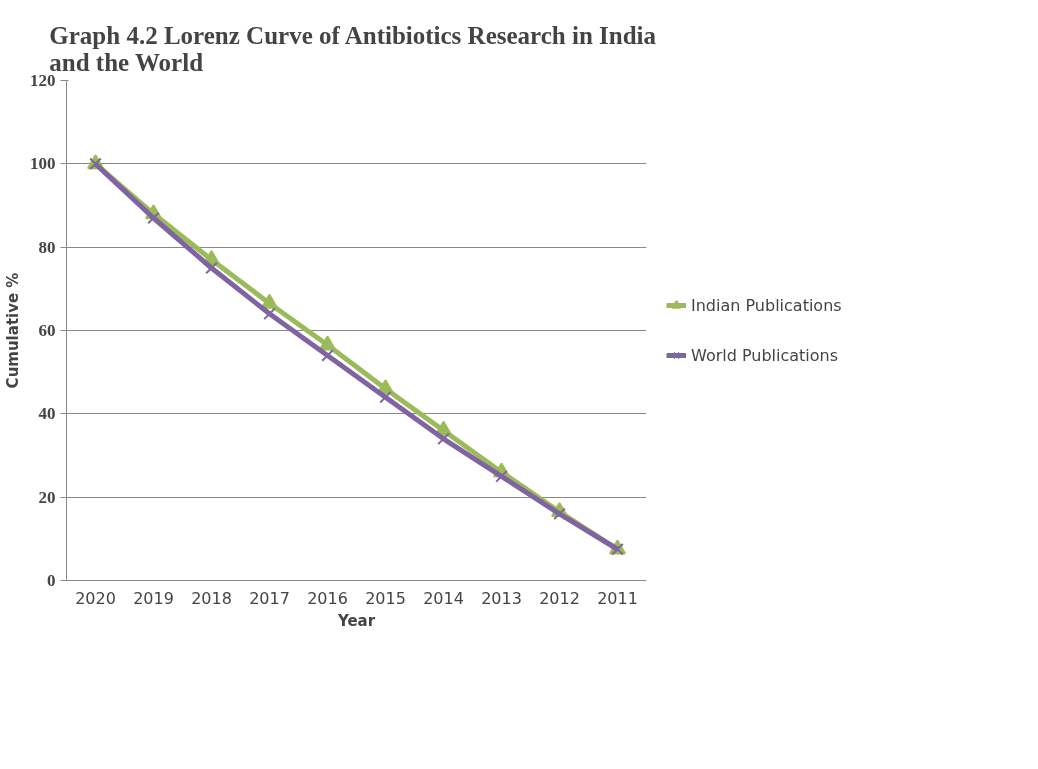  I want to click on x-tick-label: 2019, so click(153, 598).